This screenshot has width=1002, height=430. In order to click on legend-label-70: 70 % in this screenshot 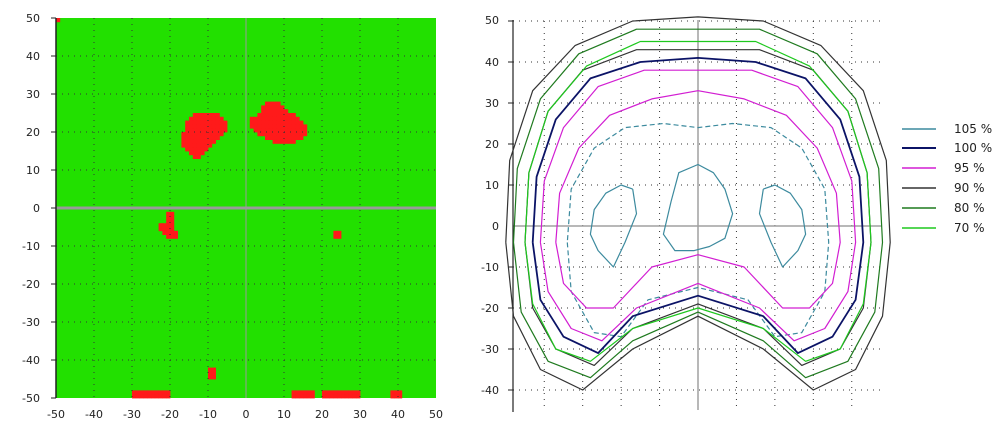, I will do `click(969, 228)`.